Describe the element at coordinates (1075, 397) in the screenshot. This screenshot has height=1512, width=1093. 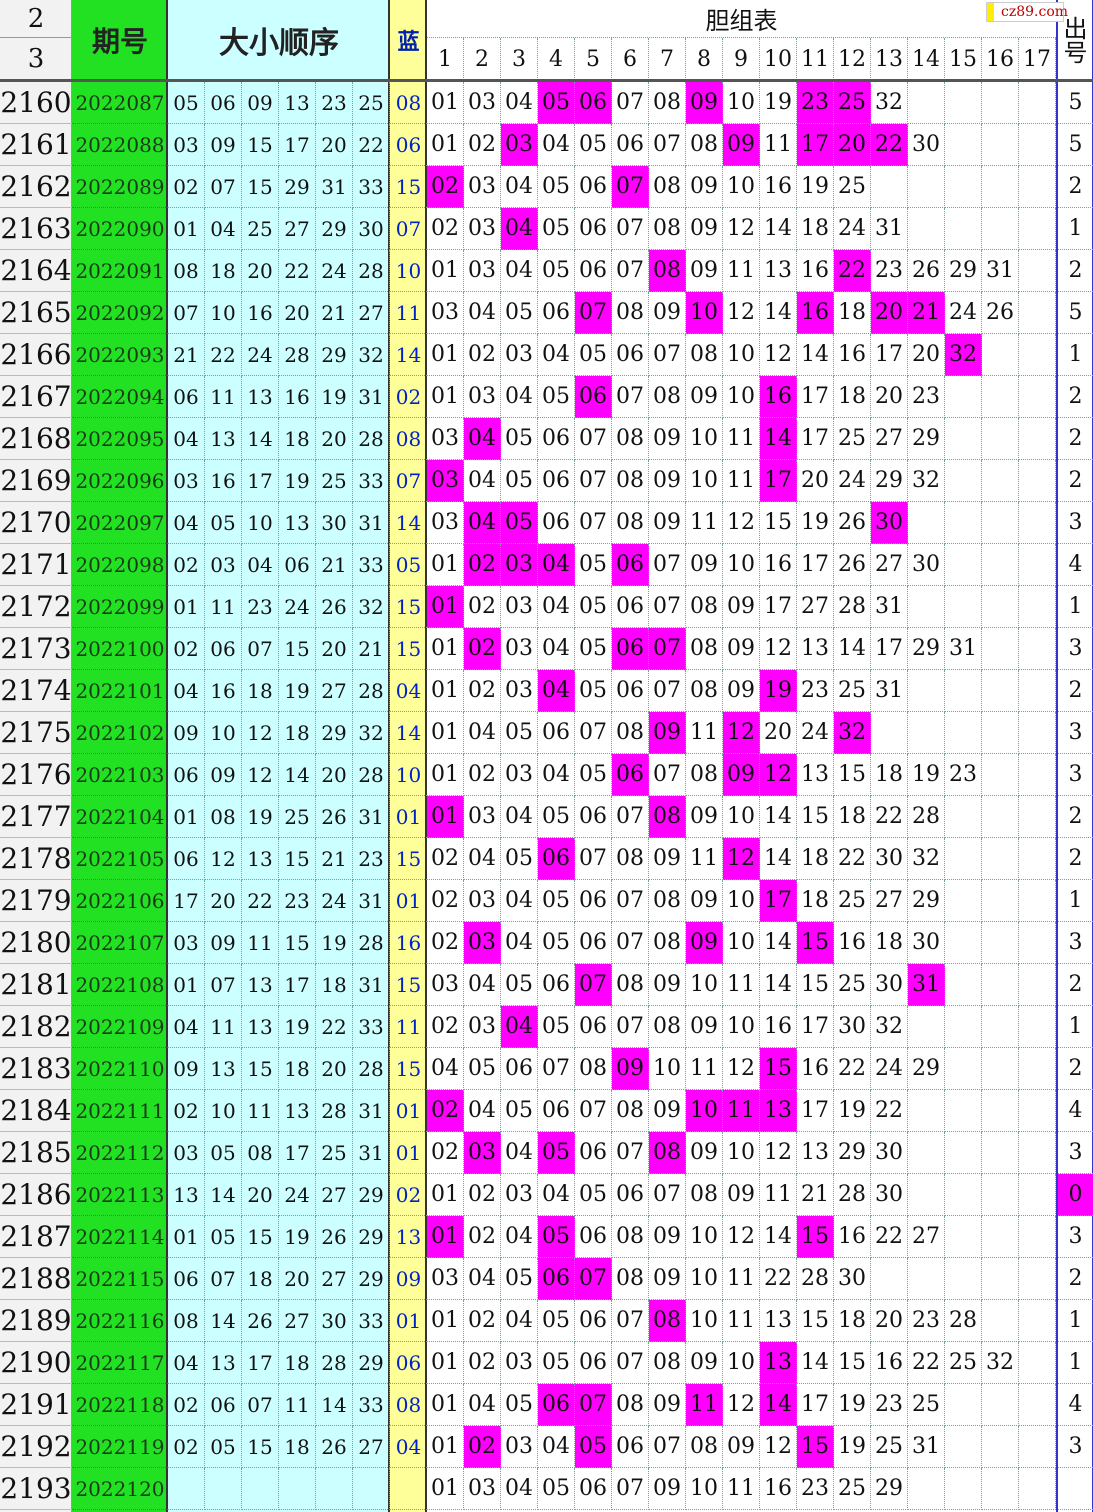
I see `hit-count: 2` at that location.